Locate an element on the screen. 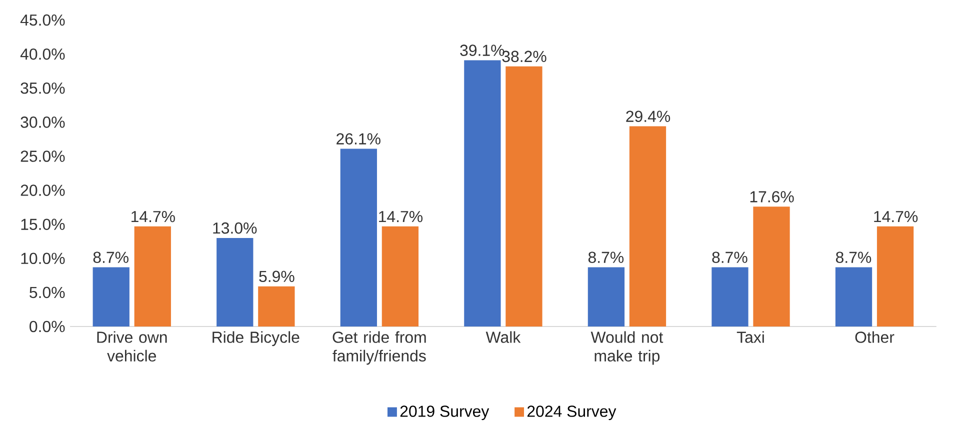 This screenshot has width=961, height=431. y-tick-label: 15.0% is located at coordinates (43, 224).